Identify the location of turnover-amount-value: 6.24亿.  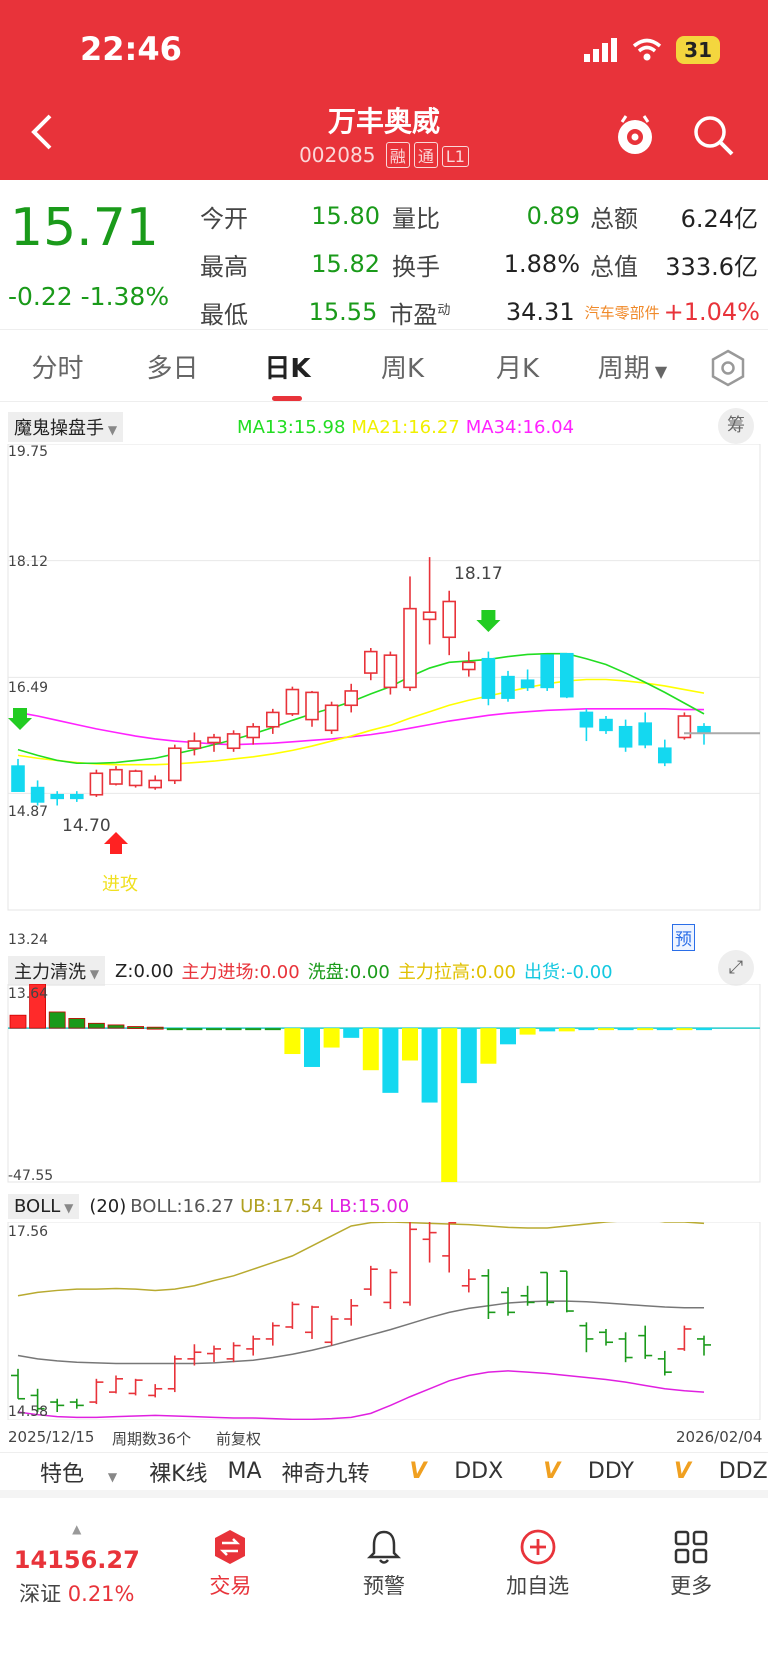
(719, 218).